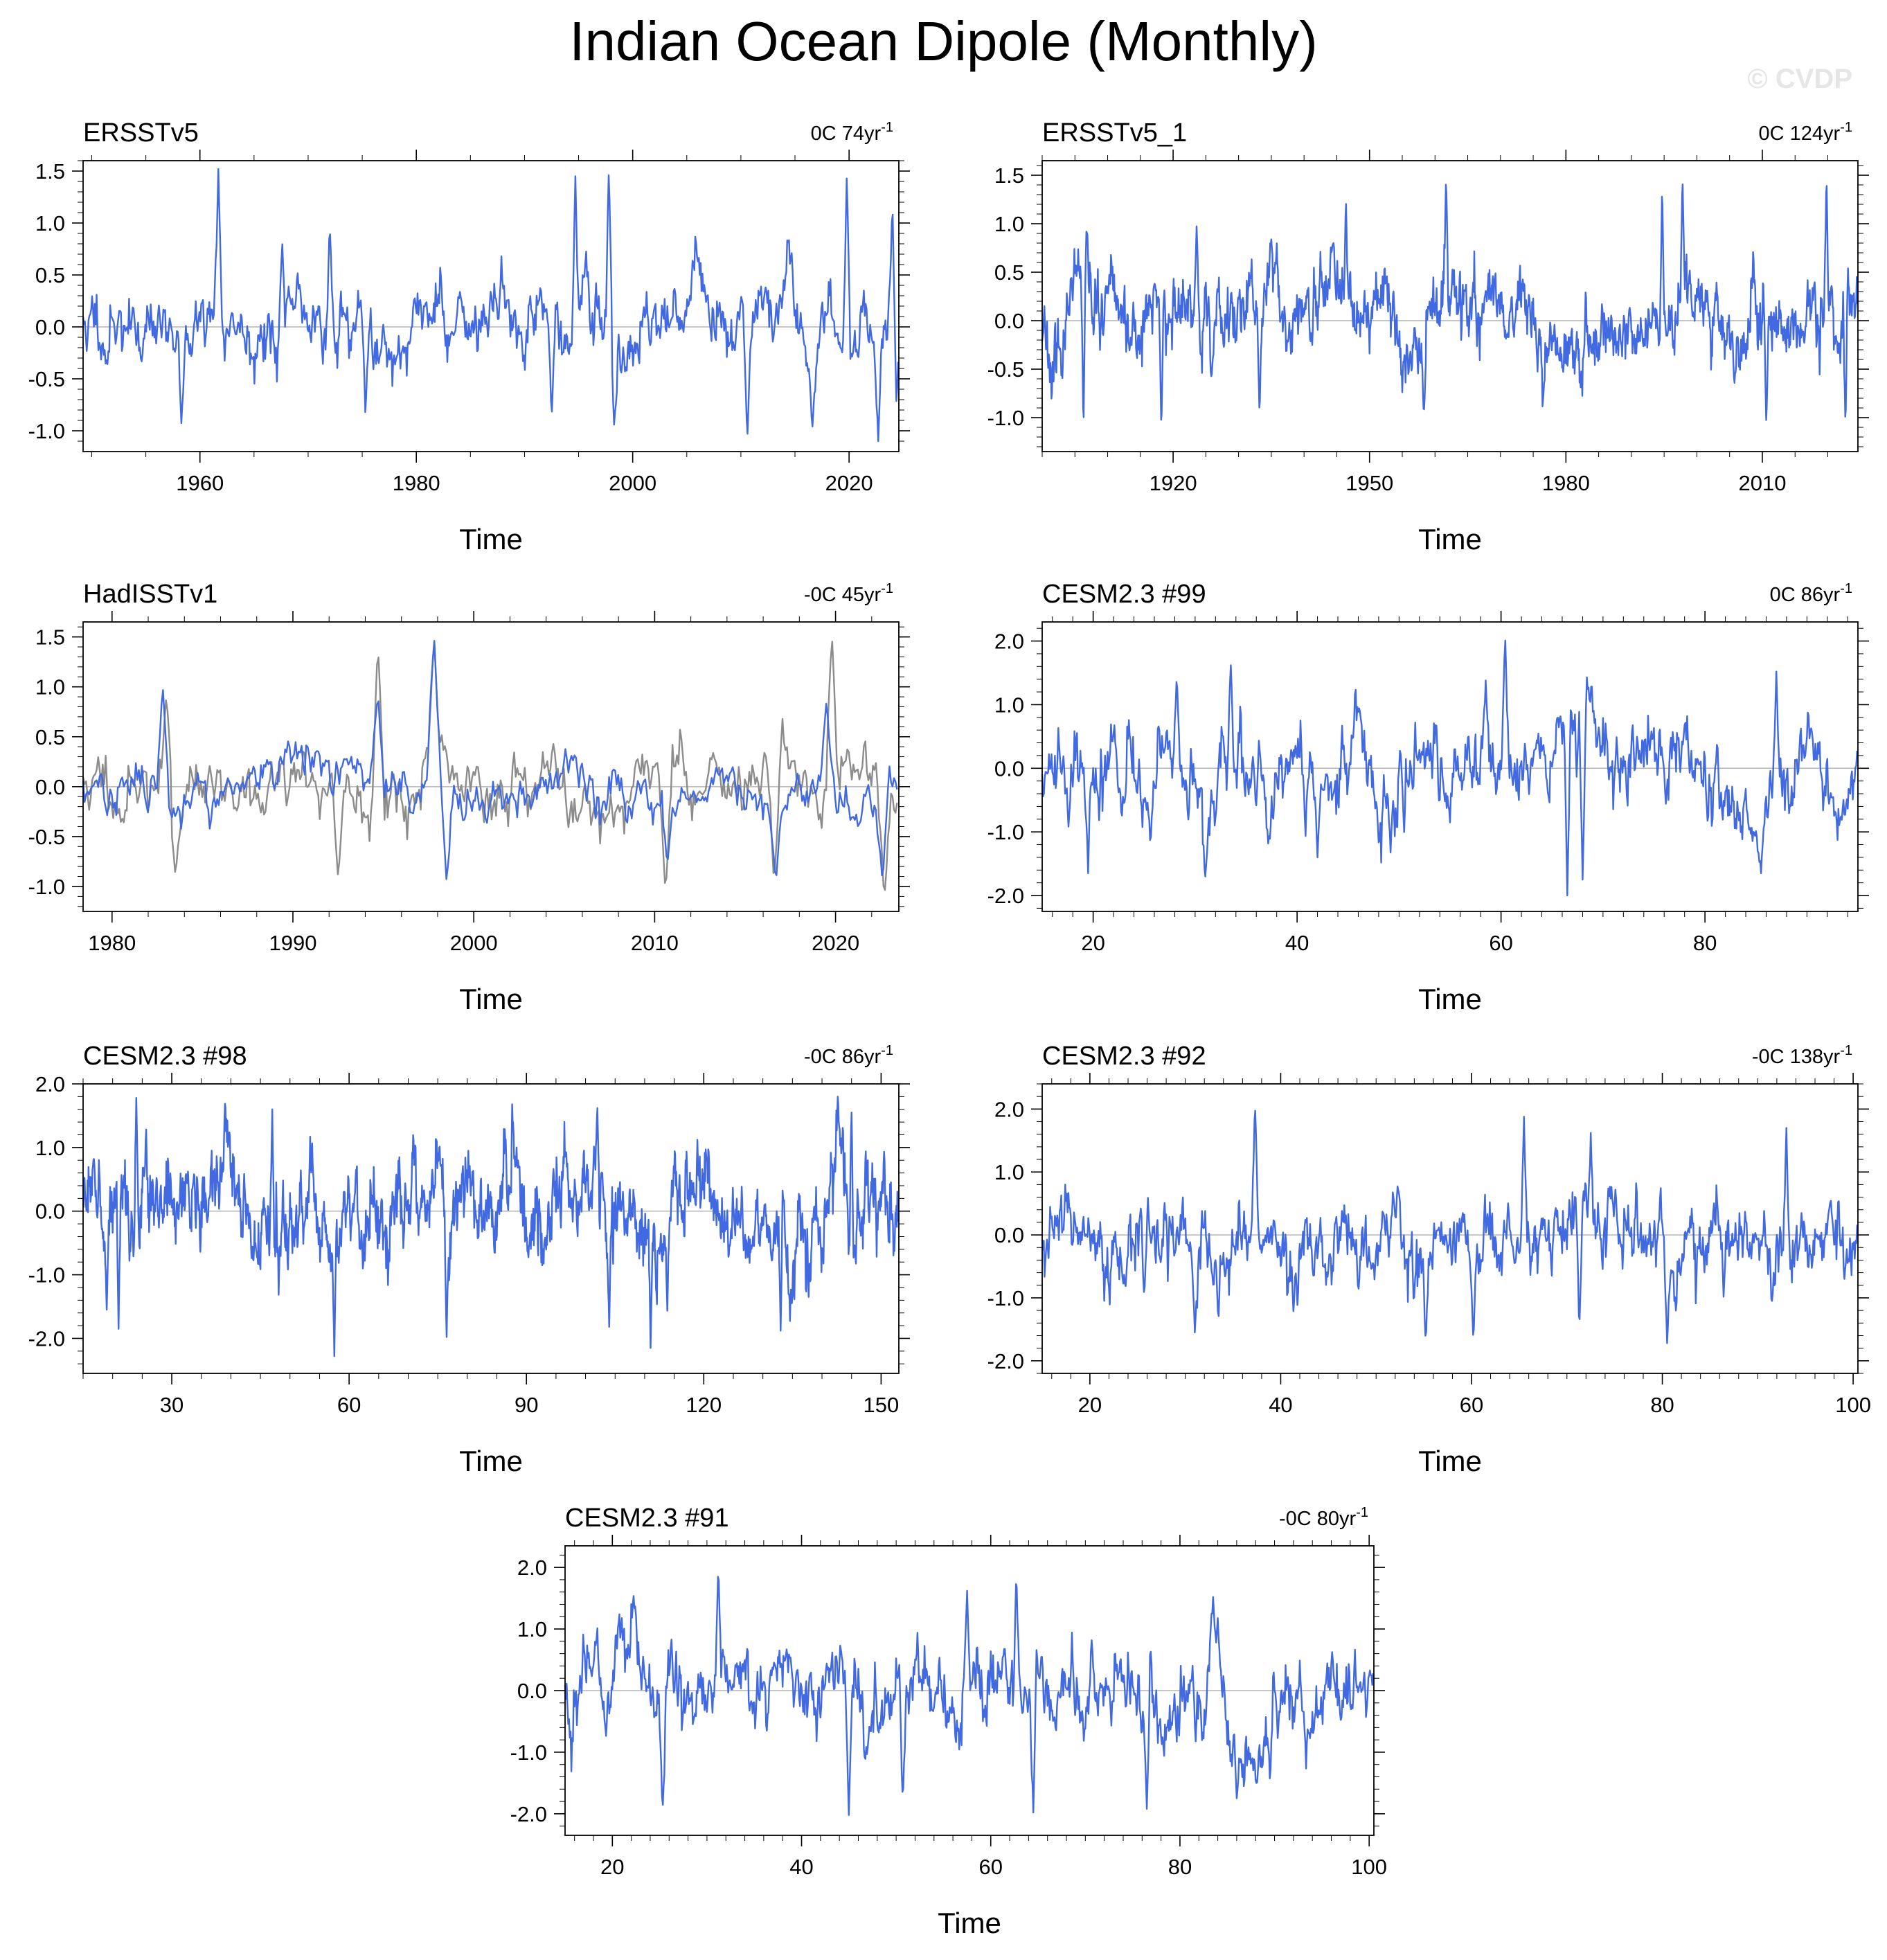 This screenshot has width=1887, height=1960. I want to click on chart-title: CESM2.3 #99, so click(1124, 595).